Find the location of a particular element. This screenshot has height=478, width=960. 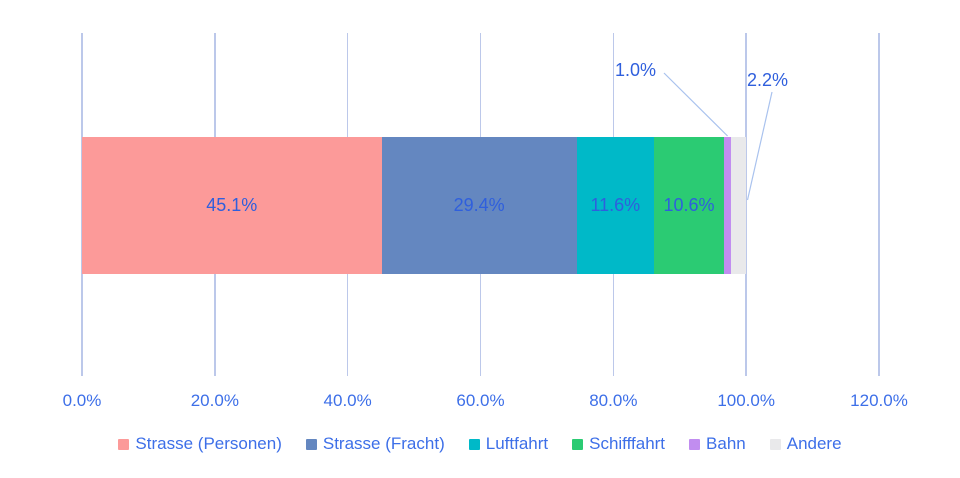

x-tick-label: 0.0% is located at coordinates (82, 400).